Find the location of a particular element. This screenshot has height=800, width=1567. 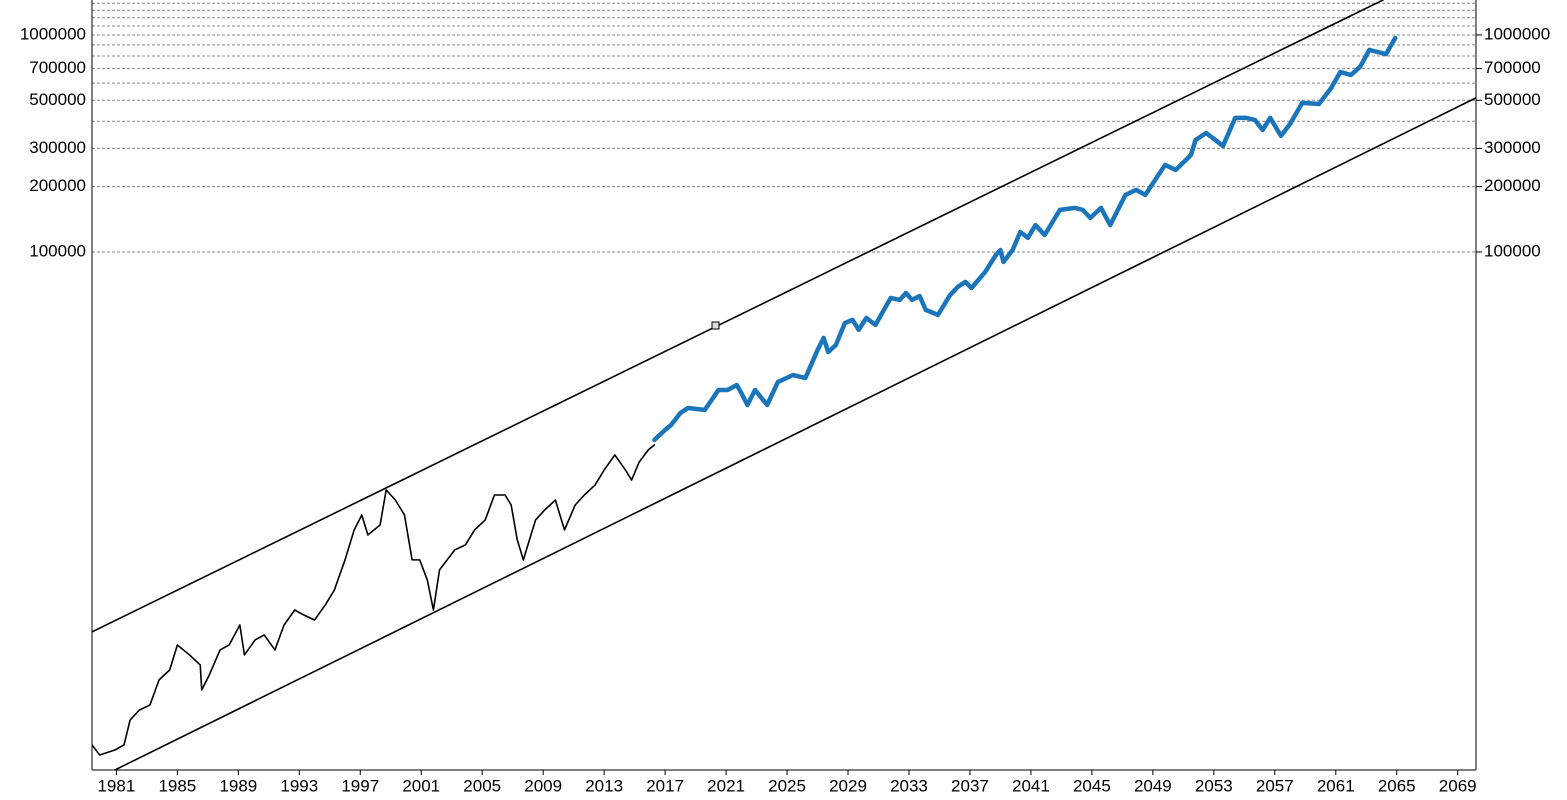

y-tick-label-right: 1000000 is located at coordinates (1517, 33).